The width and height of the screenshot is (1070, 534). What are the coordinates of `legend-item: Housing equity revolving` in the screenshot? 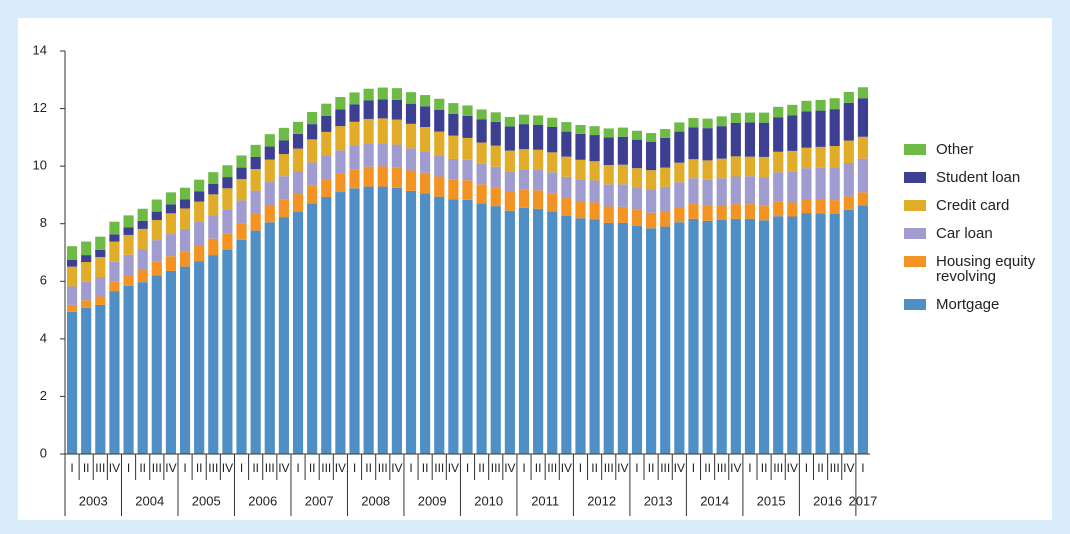 It's located at (979, 269).